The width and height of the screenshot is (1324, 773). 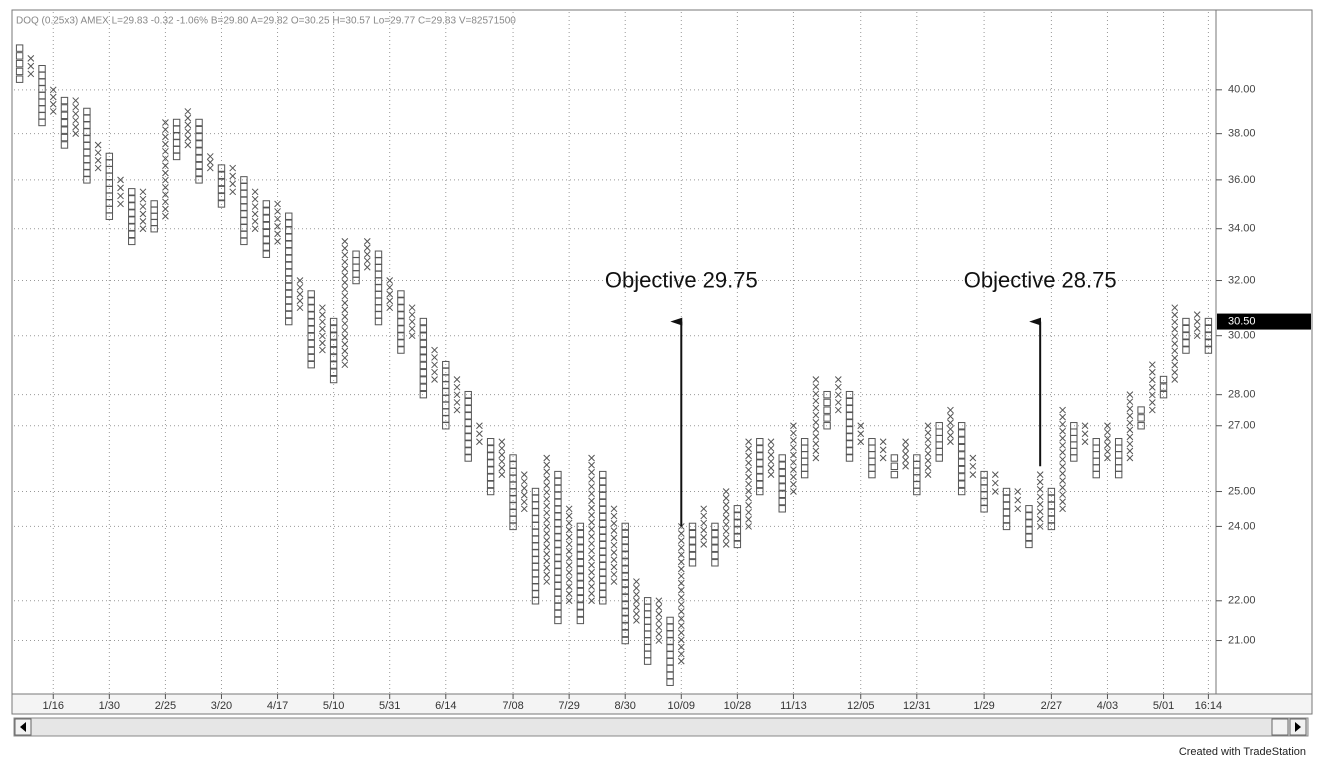 I want to click on scroll-thumb, so click(x=1280, y=727).